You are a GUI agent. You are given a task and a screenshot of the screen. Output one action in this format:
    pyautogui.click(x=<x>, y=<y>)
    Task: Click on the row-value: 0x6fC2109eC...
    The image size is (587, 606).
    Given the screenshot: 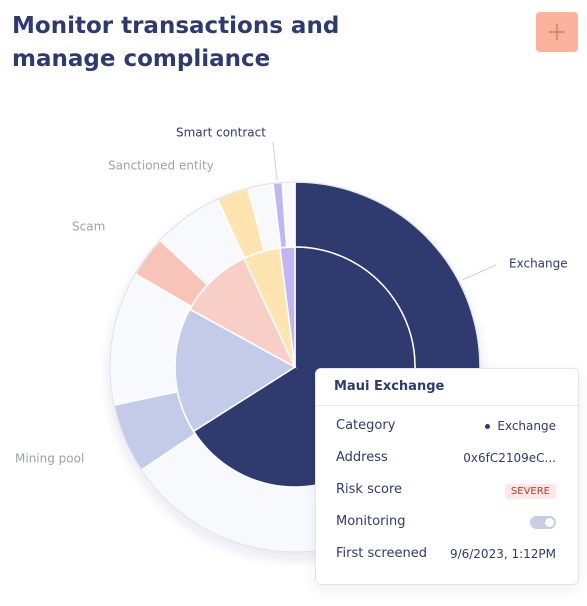 What is the action you would take?
    pyautogui.click(x=509, y=458)
    